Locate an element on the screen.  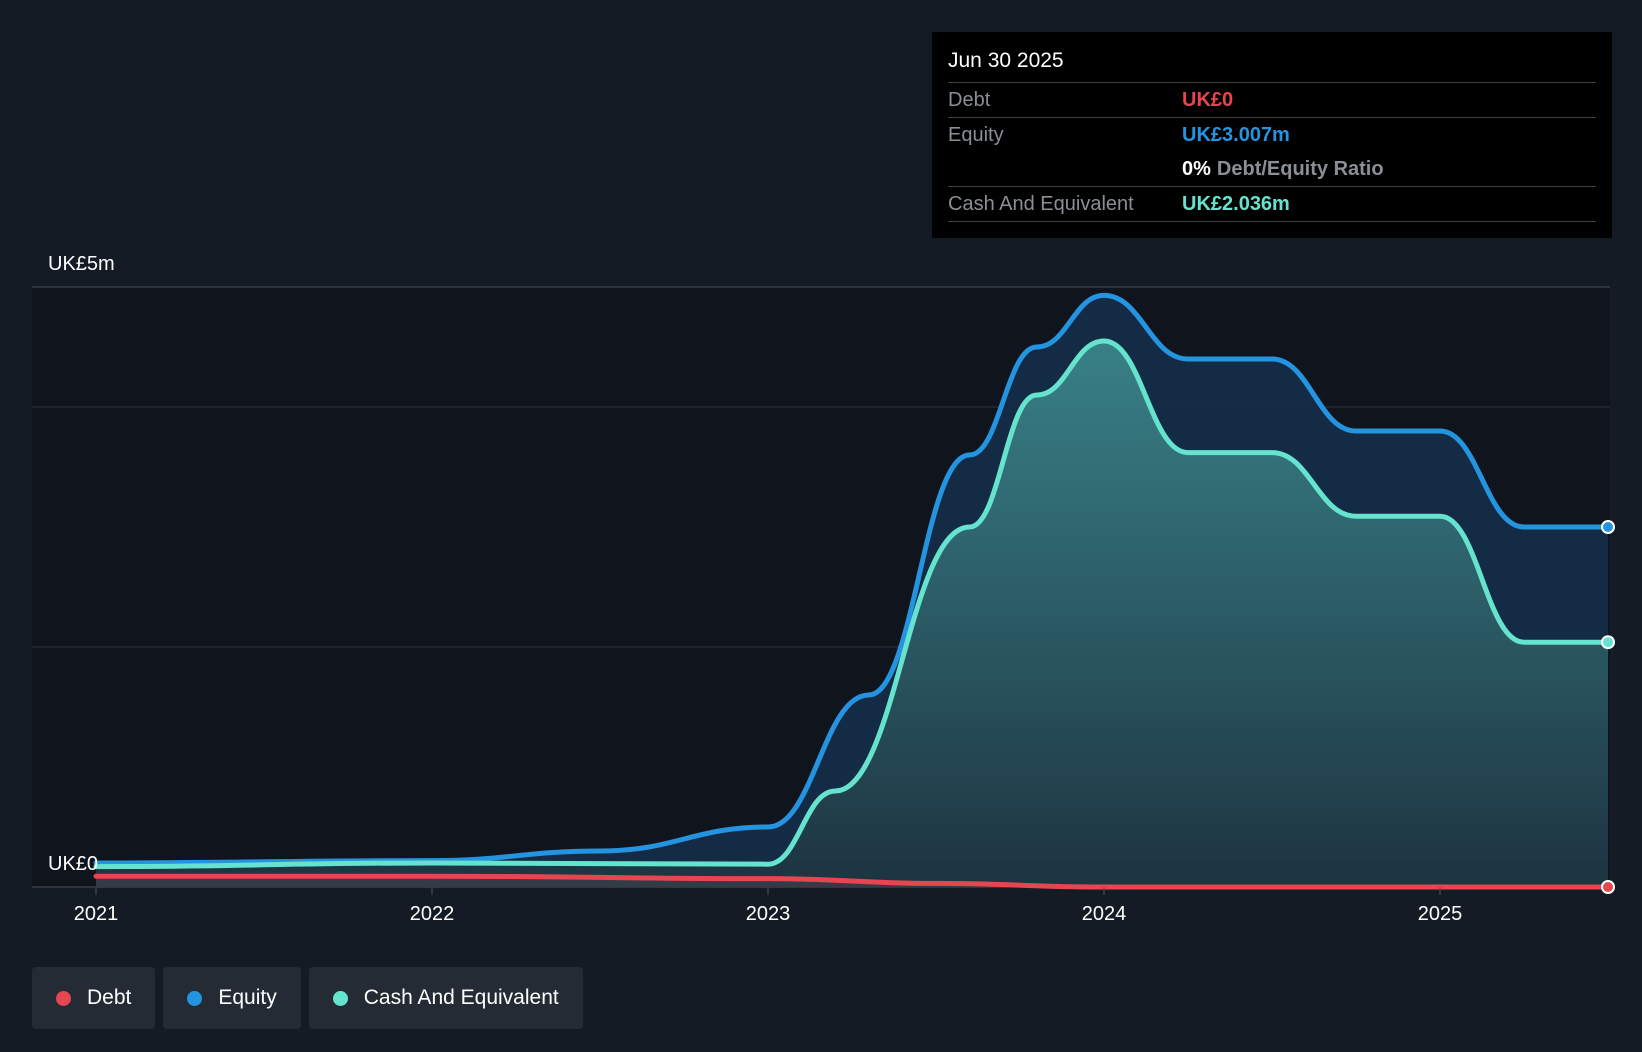
tooltip-date: Jun 30 2025 is located at coordinates (1272, 64).